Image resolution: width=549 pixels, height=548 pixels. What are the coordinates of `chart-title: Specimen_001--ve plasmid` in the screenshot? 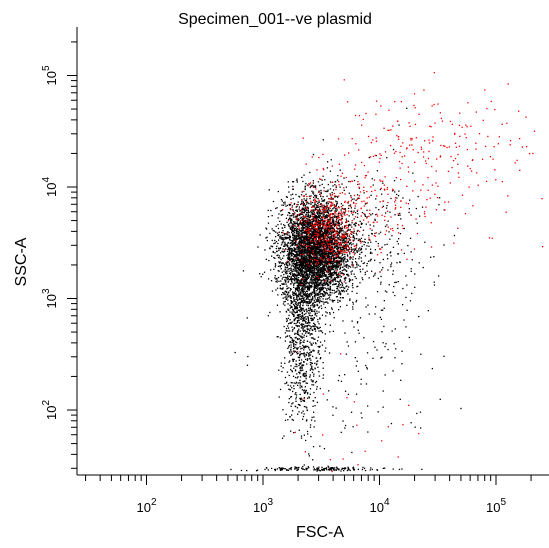 It's located at (275, 19).